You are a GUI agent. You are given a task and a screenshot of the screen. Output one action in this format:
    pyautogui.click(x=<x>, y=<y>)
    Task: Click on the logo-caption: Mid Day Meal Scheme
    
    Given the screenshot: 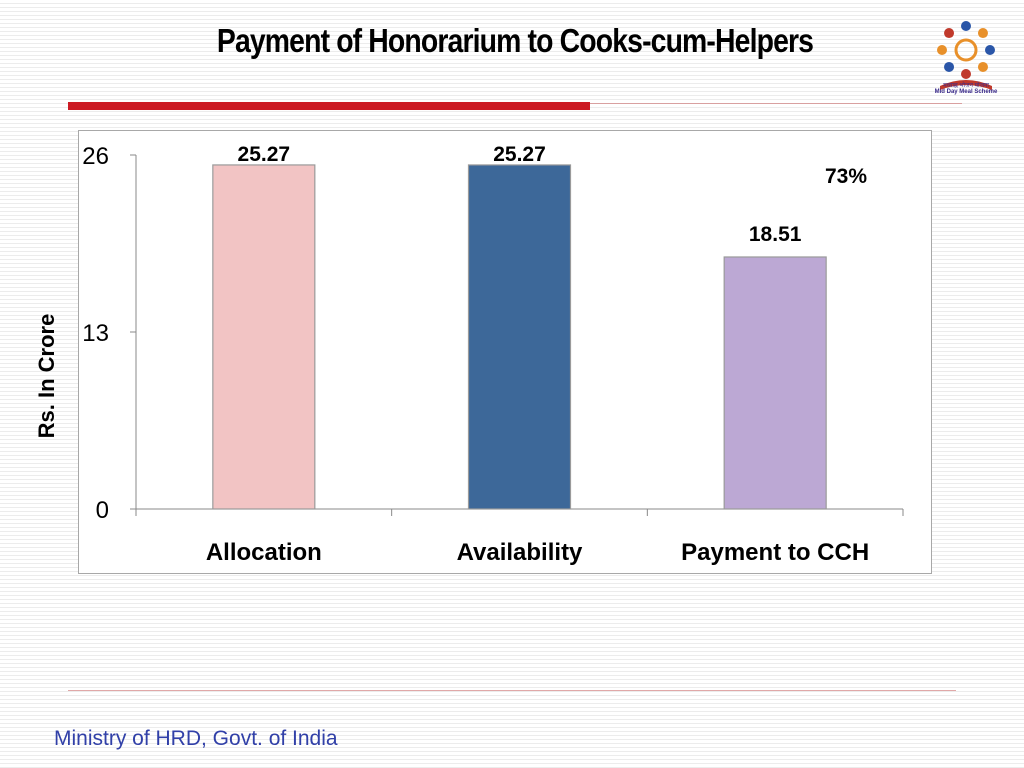 What is the action you would take?
    pyautogui.click(x=966, y=92)
    